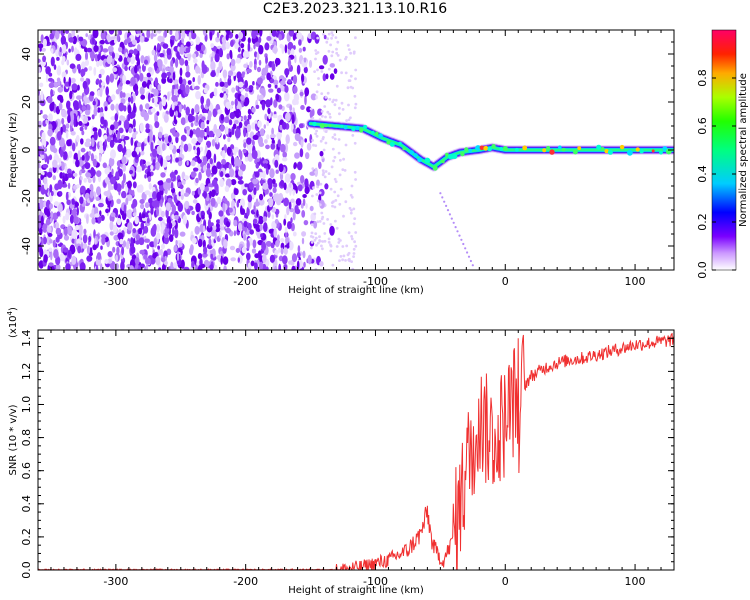  I want to click on y-tick-label: 20, so click(26, 102).